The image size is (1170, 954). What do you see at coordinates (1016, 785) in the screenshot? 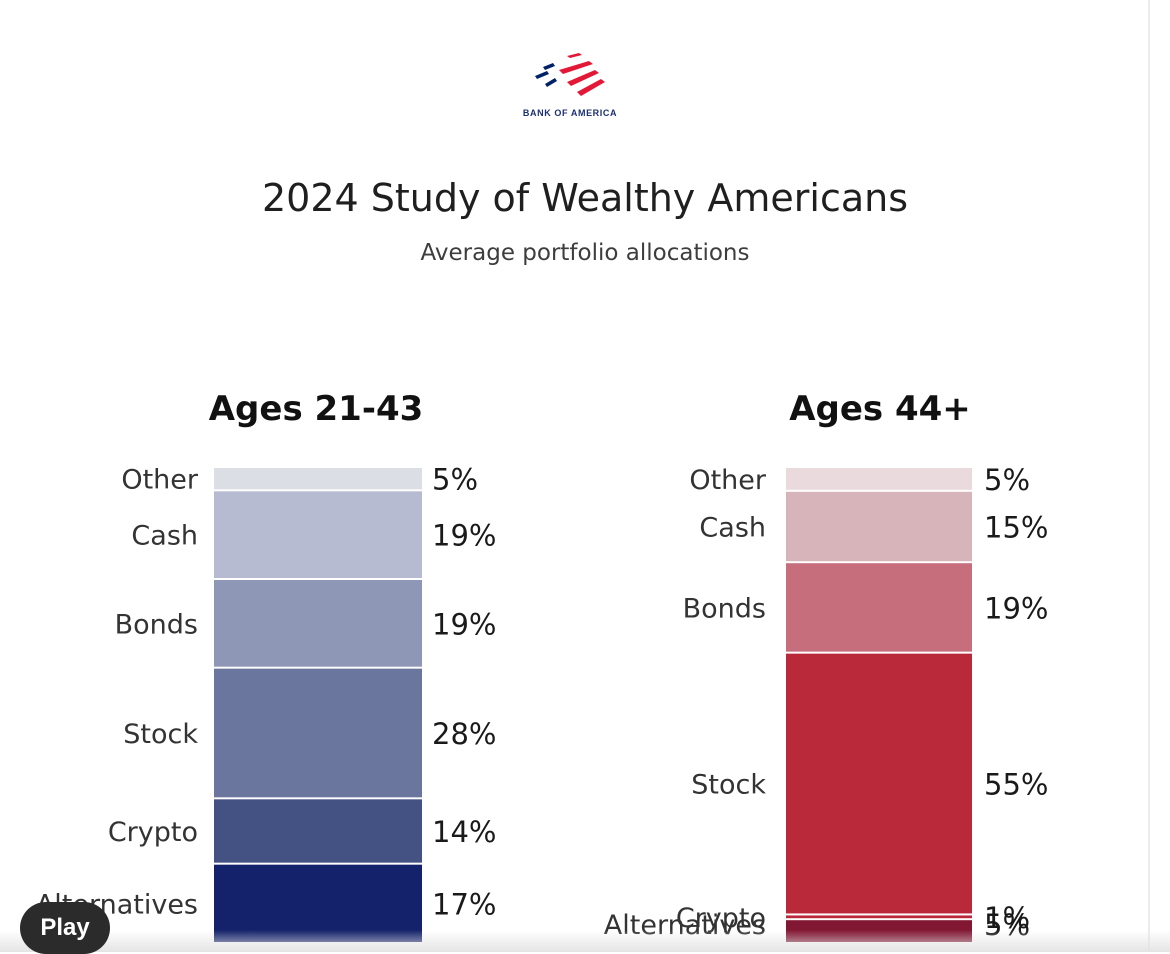
I see `value-label-stock-2: 55%` at bounding box center [1016, 785].